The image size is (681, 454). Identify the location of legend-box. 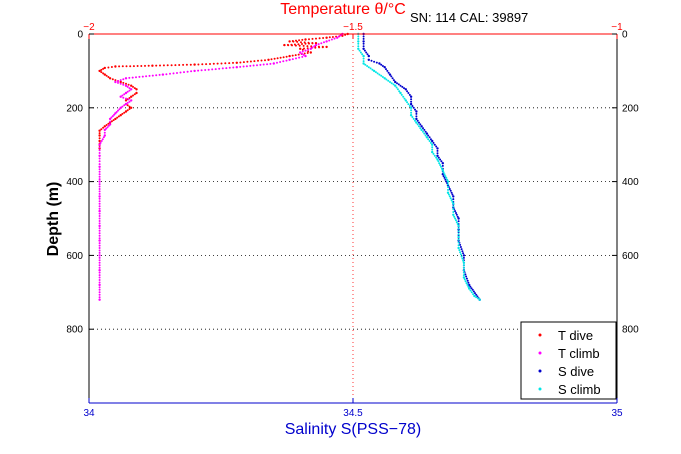
(568, 360).